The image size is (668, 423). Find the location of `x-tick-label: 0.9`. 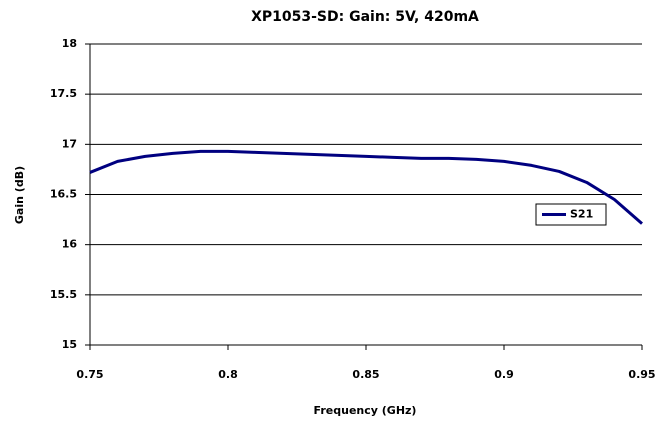

x-tick-label: 0.9 is located at coordinates (504, 374).